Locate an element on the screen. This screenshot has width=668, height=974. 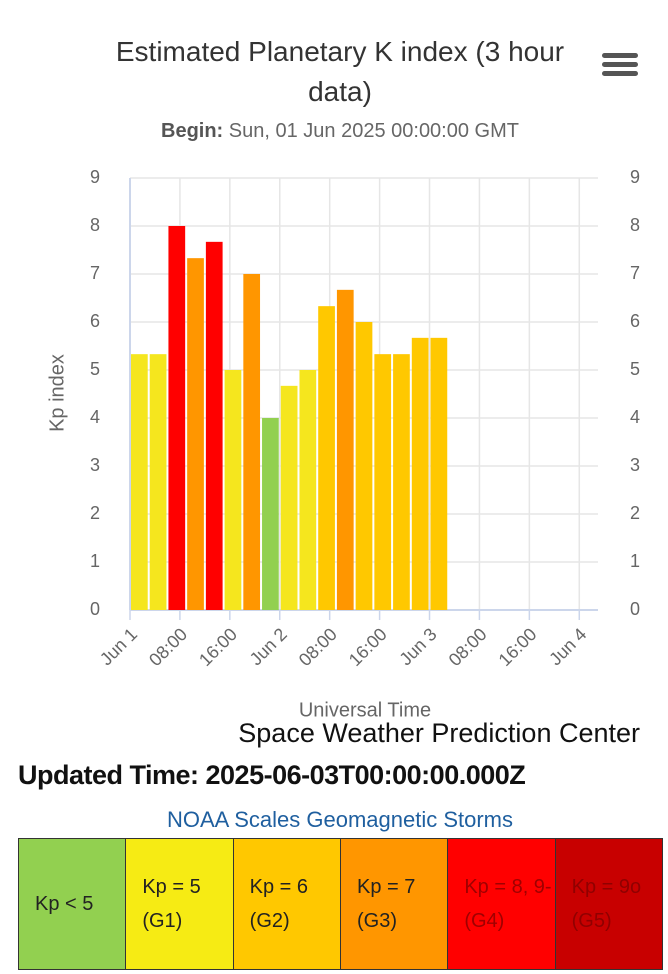
subtitle-prefix: Begin: is located at coordinates (192, 131).